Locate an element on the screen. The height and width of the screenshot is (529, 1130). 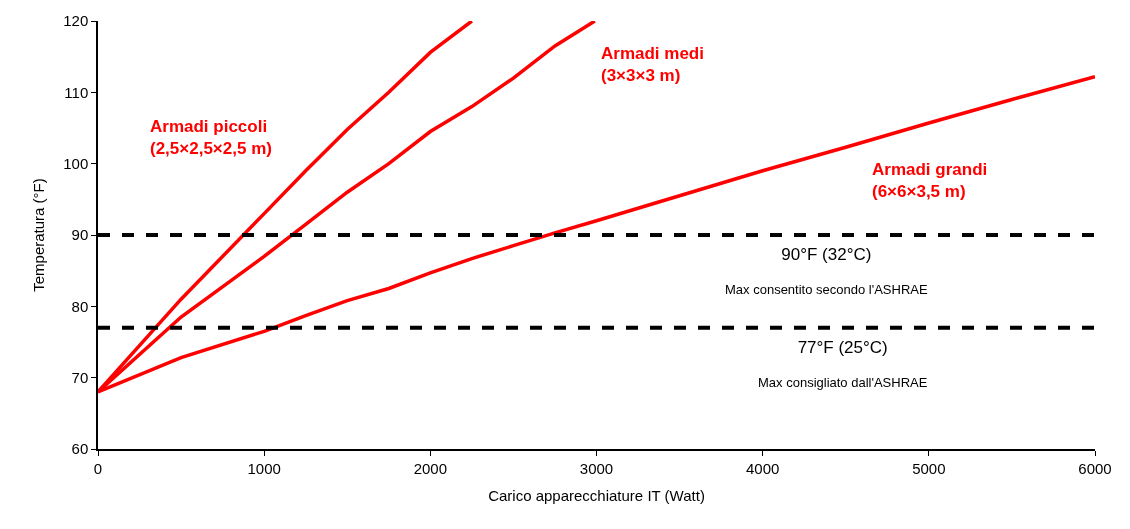
x-tick-label: 1000 is located at coordinates (264, 468).